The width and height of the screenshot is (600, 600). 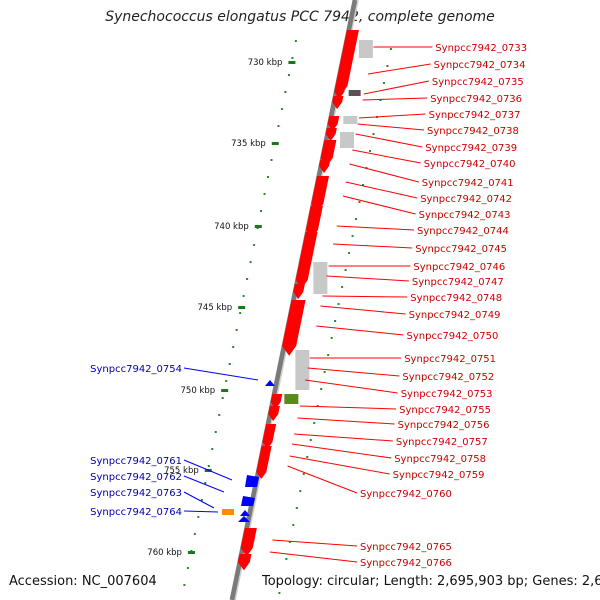 I want to click on forward-gene-label: Synpcc7942_0758, so click(x=440, y=459).